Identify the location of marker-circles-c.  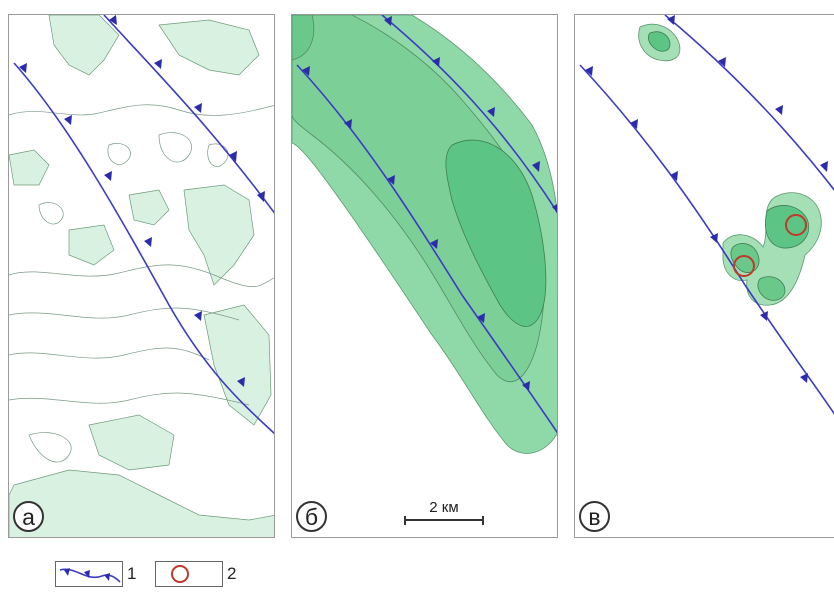
(770, 245).